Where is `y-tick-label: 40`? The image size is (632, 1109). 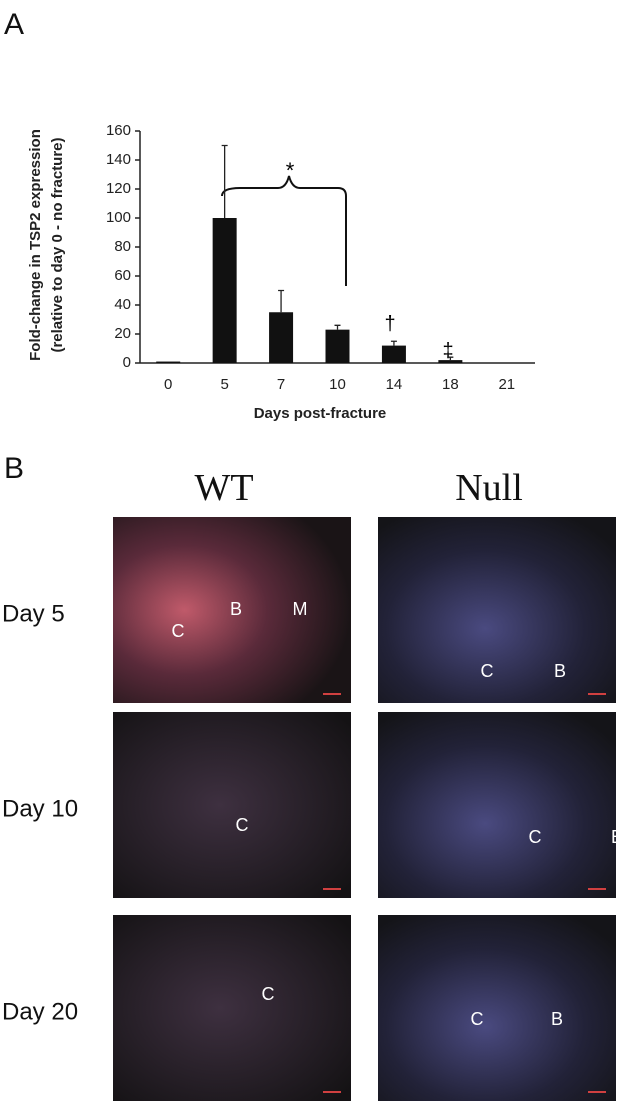
y-tick-label: 40 is located at coordinates (122, 304).